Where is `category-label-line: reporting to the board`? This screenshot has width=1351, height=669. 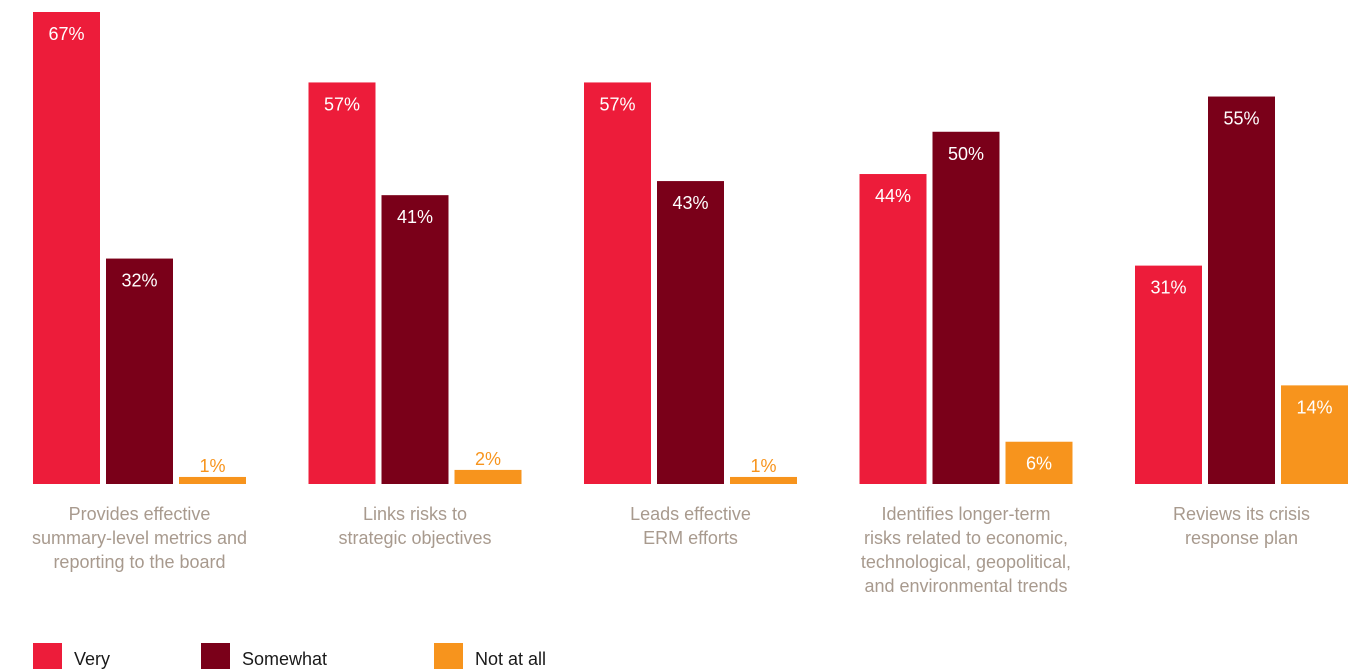 category-label-line: reporting to the board is located at coordinates (139, 562).